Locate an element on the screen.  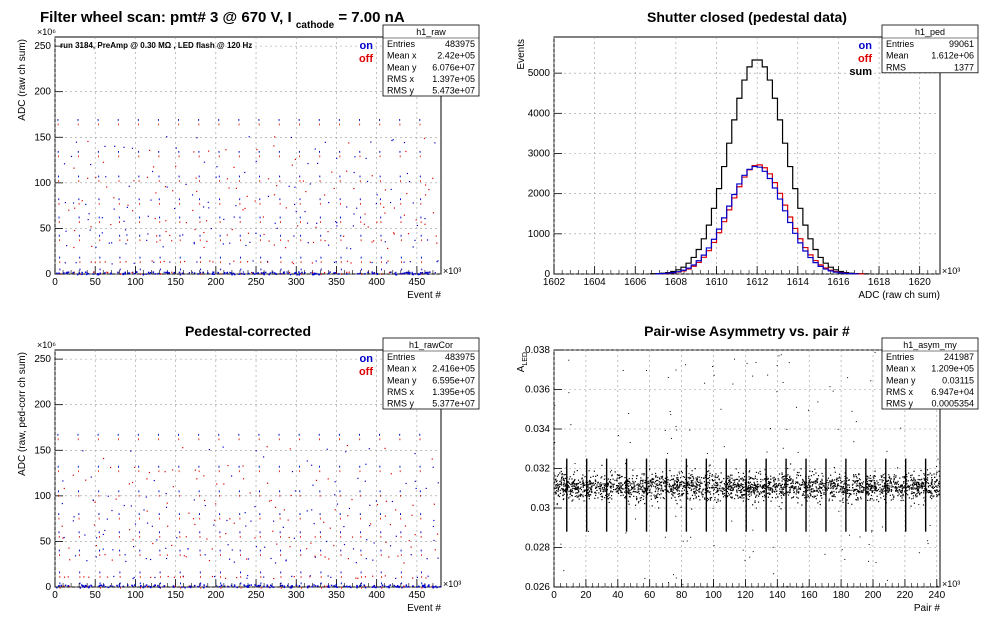
x-tick-label: 100 is located at coordinates (135, 595).